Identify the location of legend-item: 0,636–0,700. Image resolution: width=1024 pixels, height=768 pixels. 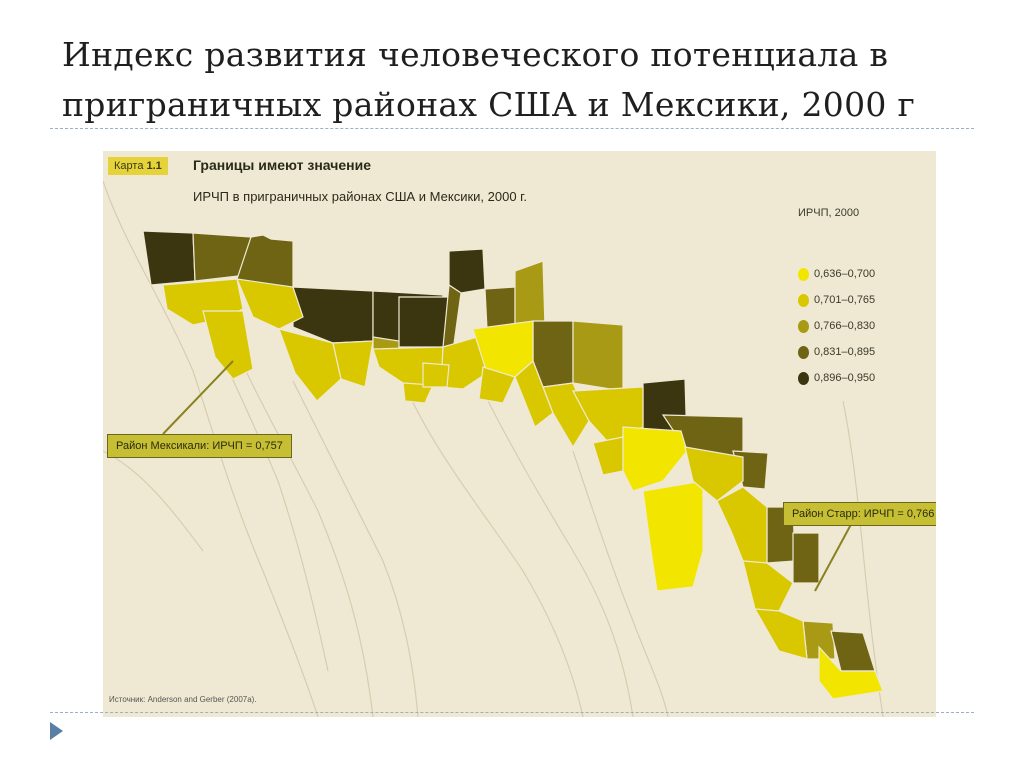
(836, 274).